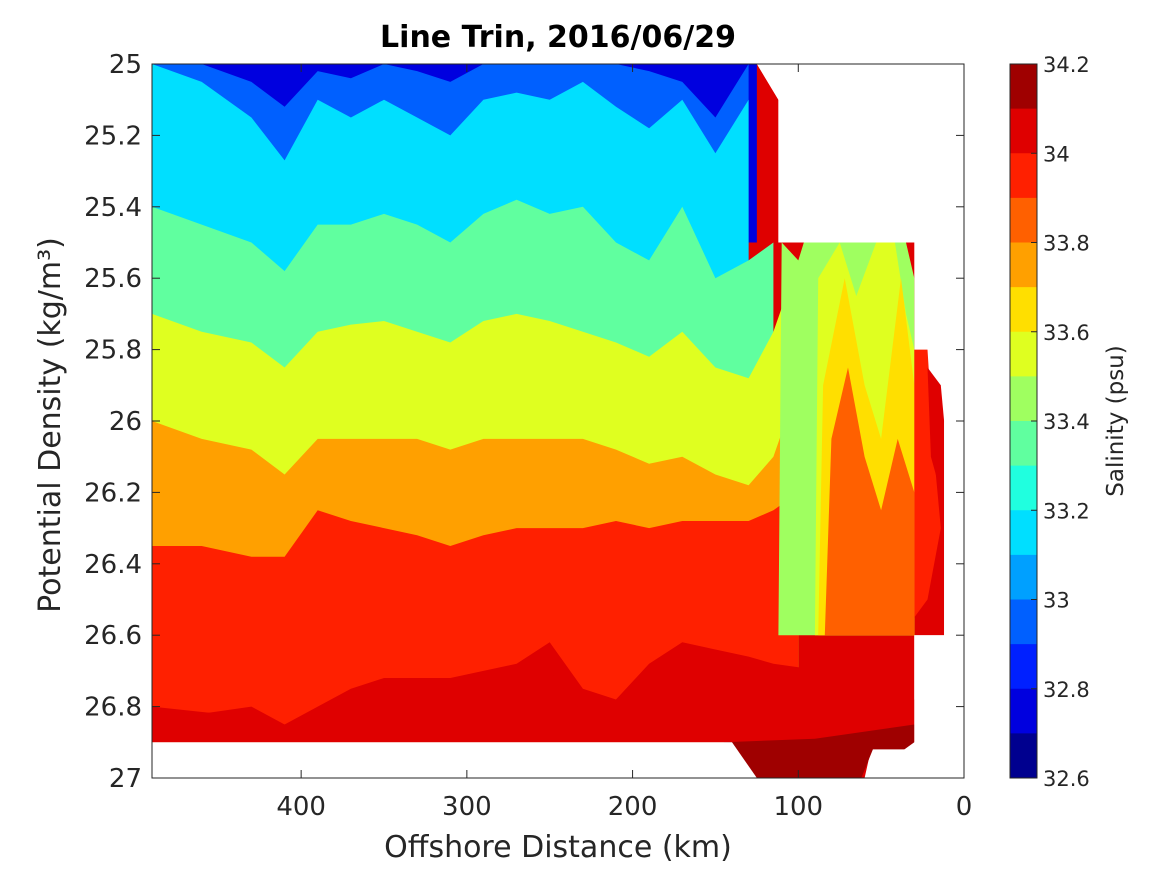  What do you see at coordinates (558, 37) in the screenshot?
I see `chart-title: Line Trin, 2016/06/29` at bounding box center [558, 37].